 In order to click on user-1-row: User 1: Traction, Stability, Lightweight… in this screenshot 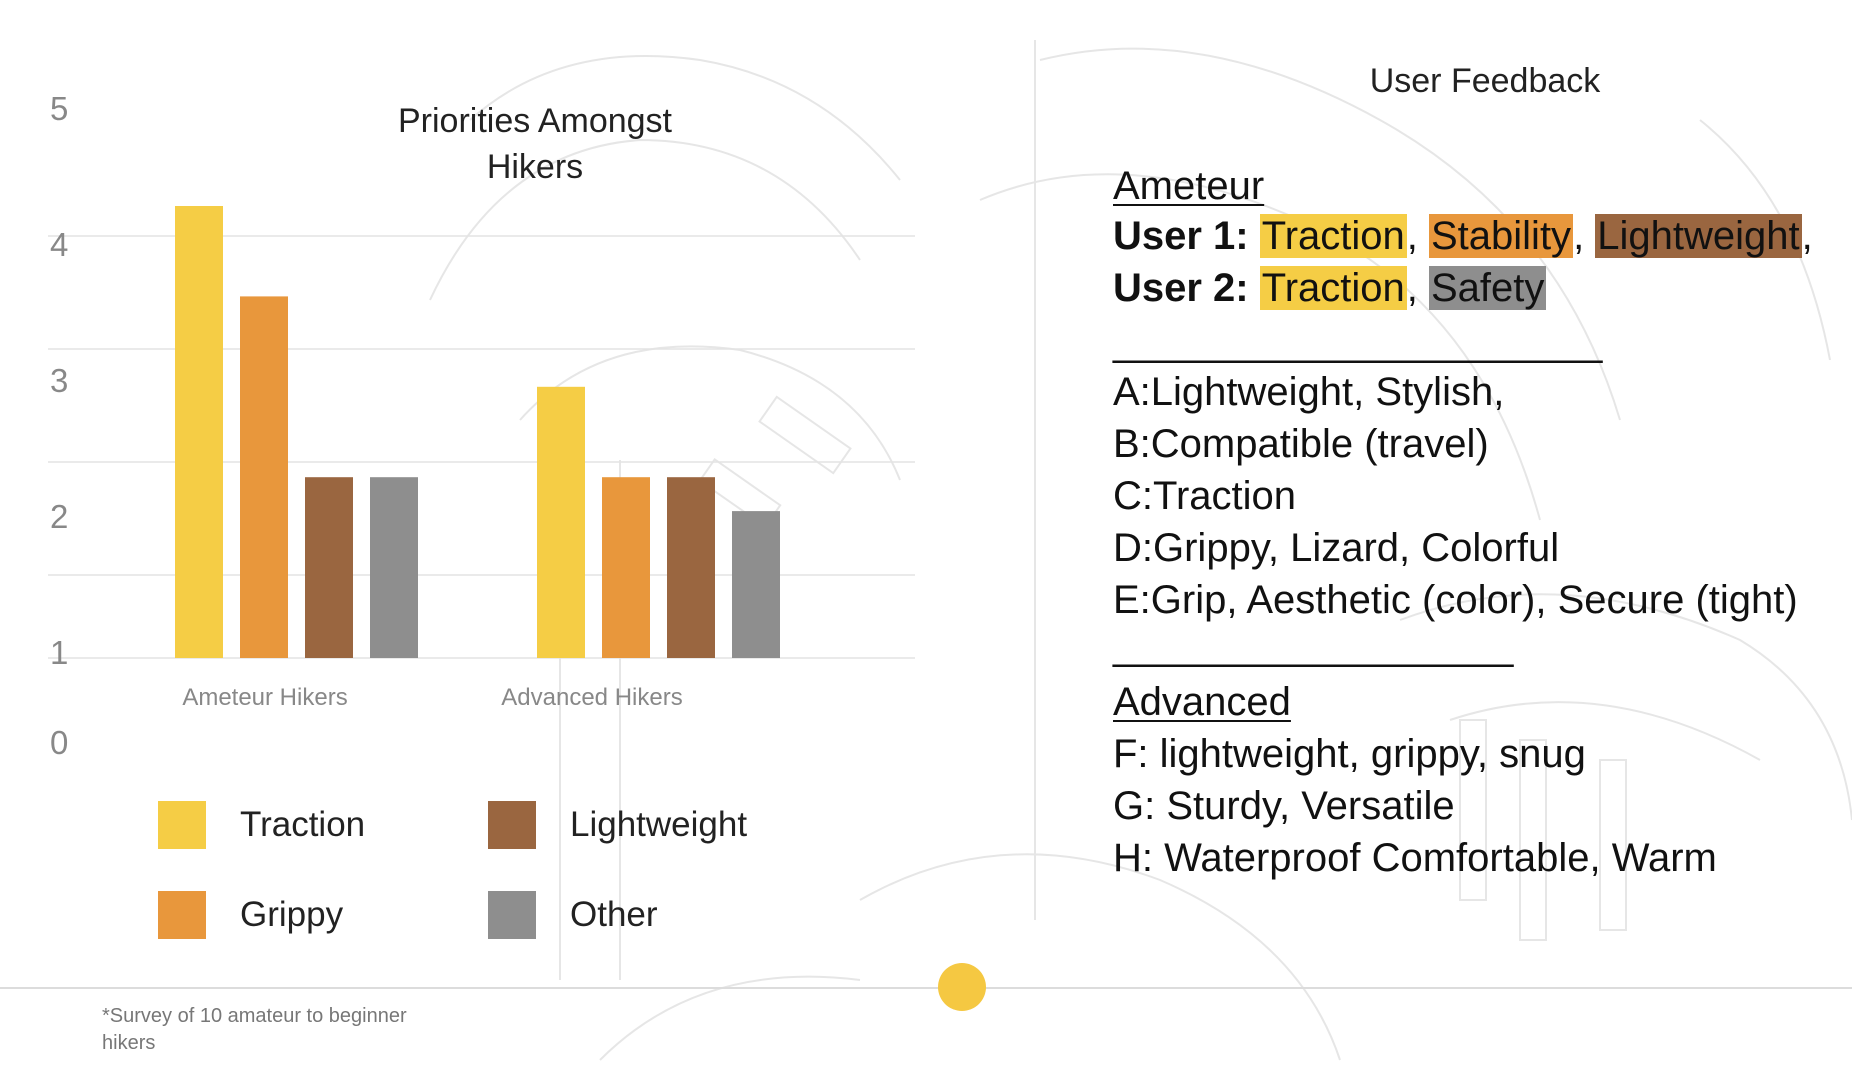, I will do `click(1463, 236)`.